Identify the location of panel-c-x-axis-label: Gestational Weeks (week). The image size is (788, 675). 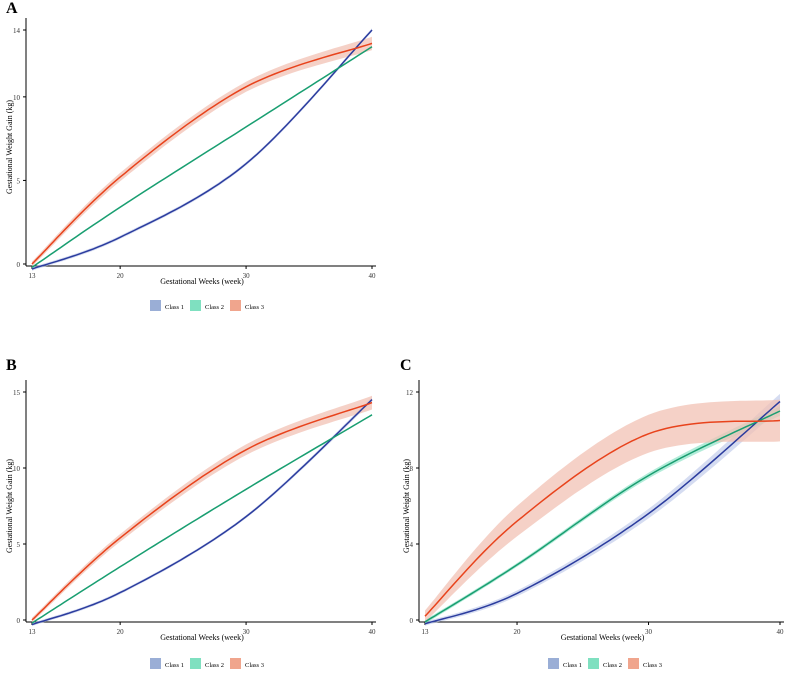
(603, 637).